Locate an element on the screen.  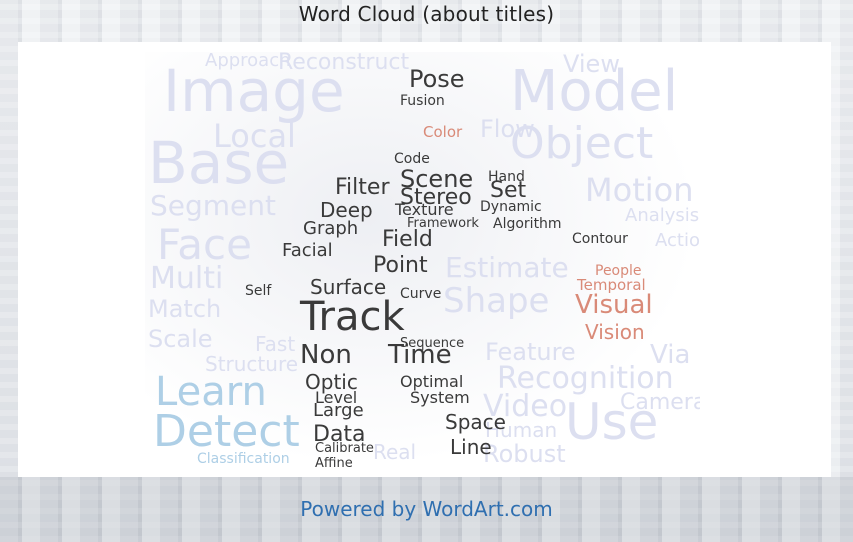
cloud-word: Large is located at coordinates (338, 410).